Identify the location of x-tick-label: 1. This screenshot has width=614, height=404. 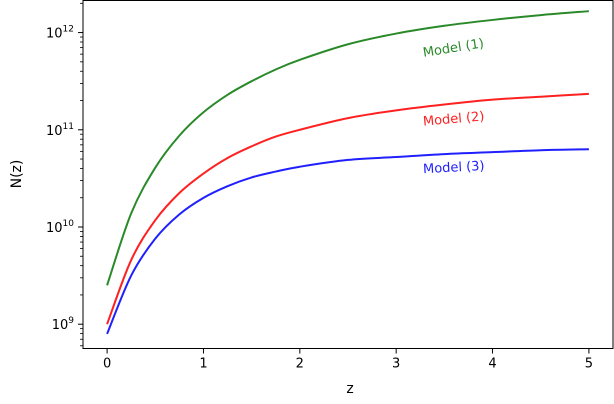
(203, 364).